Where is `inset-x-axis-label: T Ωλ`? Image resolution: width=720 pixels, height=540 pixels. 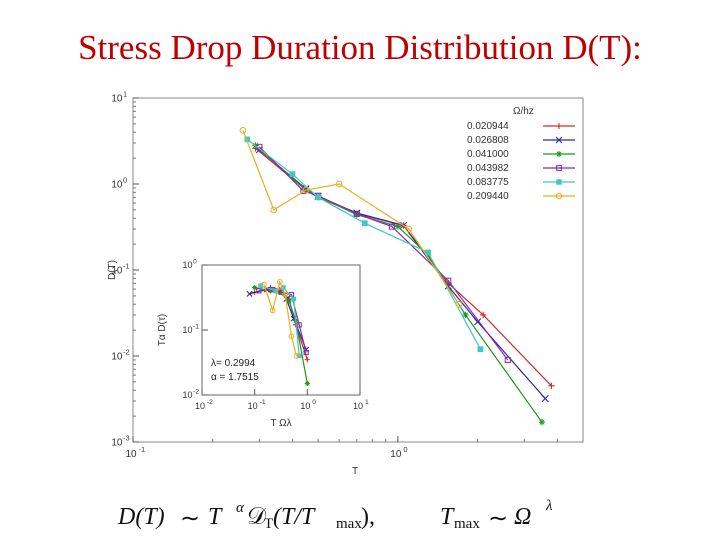 inset-x-axis-label: T Ωλ is located at coordinates (280, 423).